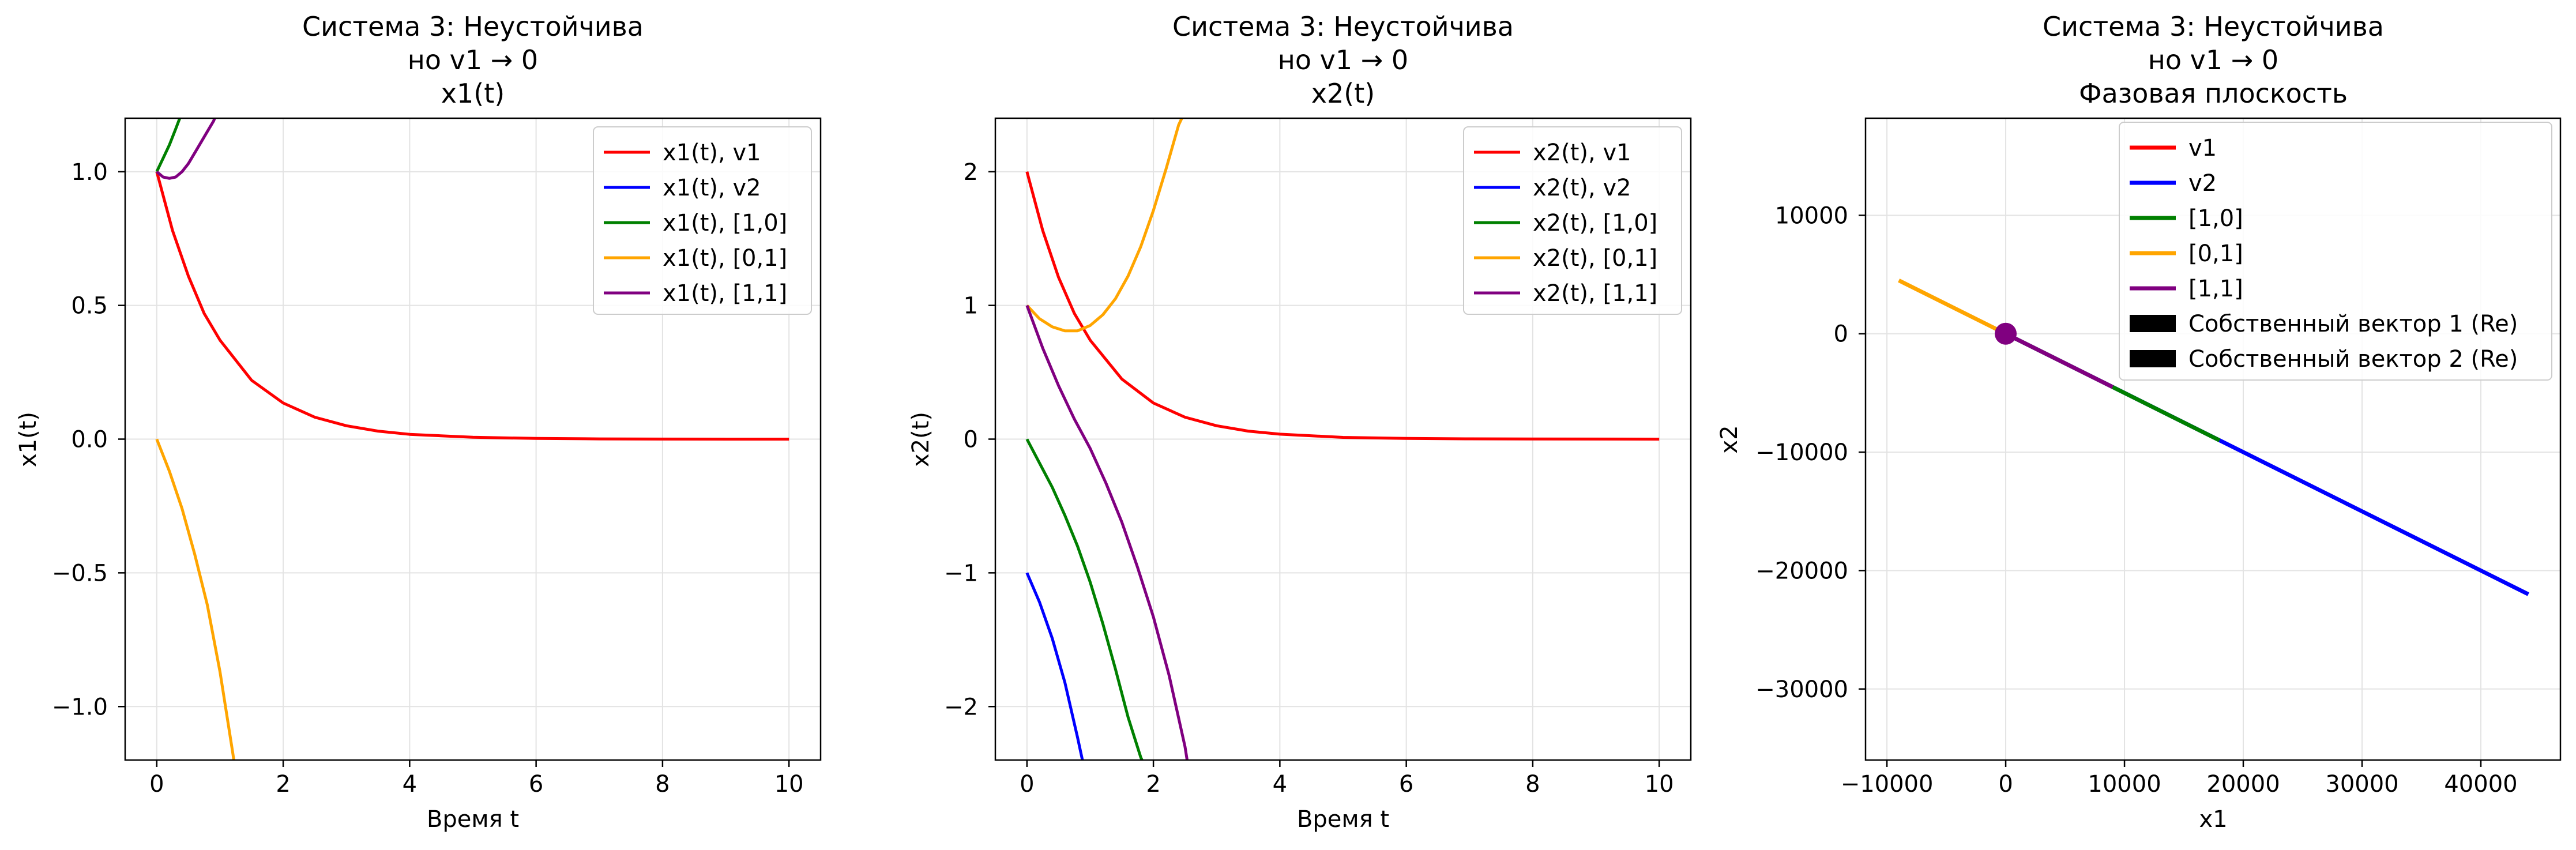 This screenshot has height=850, width=2576. What do you see at coordinates (1054, 666) in the screenshot?
I see `series-line-x2(t), v2` at bounding box center [1054, 666].